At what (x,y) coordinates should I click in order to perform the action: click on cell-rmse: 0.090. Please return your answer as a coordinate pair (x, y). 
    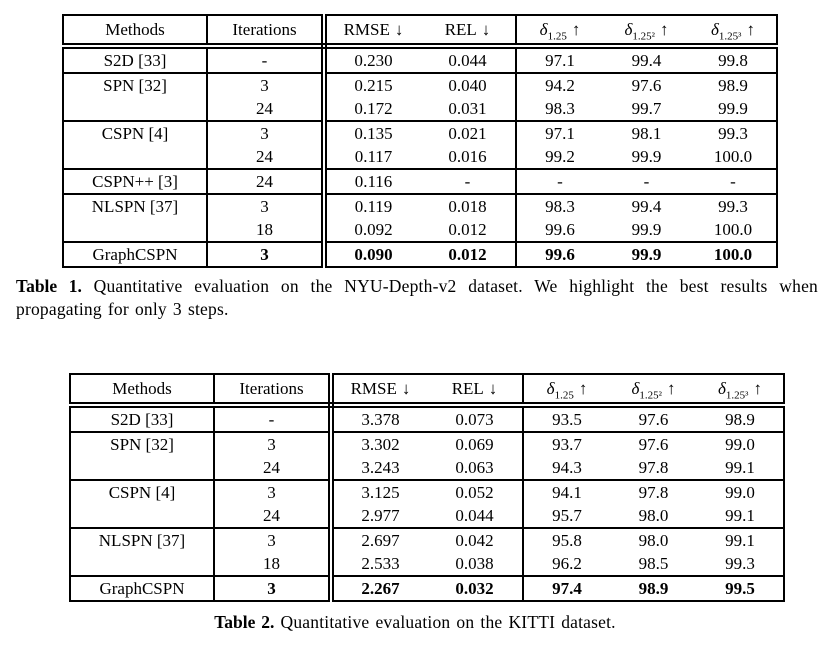
    Looking at the image, I should click on (372, 254).